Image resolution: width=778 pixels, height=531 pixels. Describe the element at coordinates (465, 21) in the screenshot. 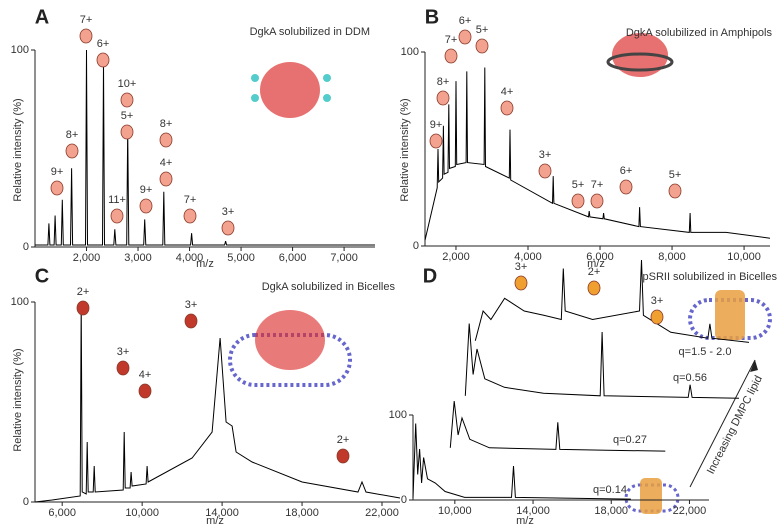

I see `charge-label: 6+` at that location.